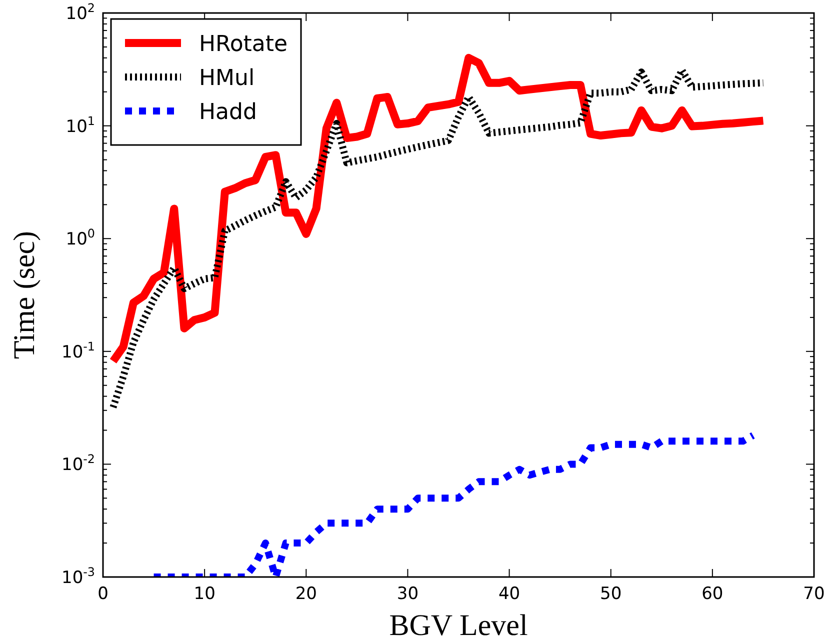  Describe the element at coordinates (78, 464) in the screenshot. I see `y-tick-label: 10$^{-2}$` at that location.